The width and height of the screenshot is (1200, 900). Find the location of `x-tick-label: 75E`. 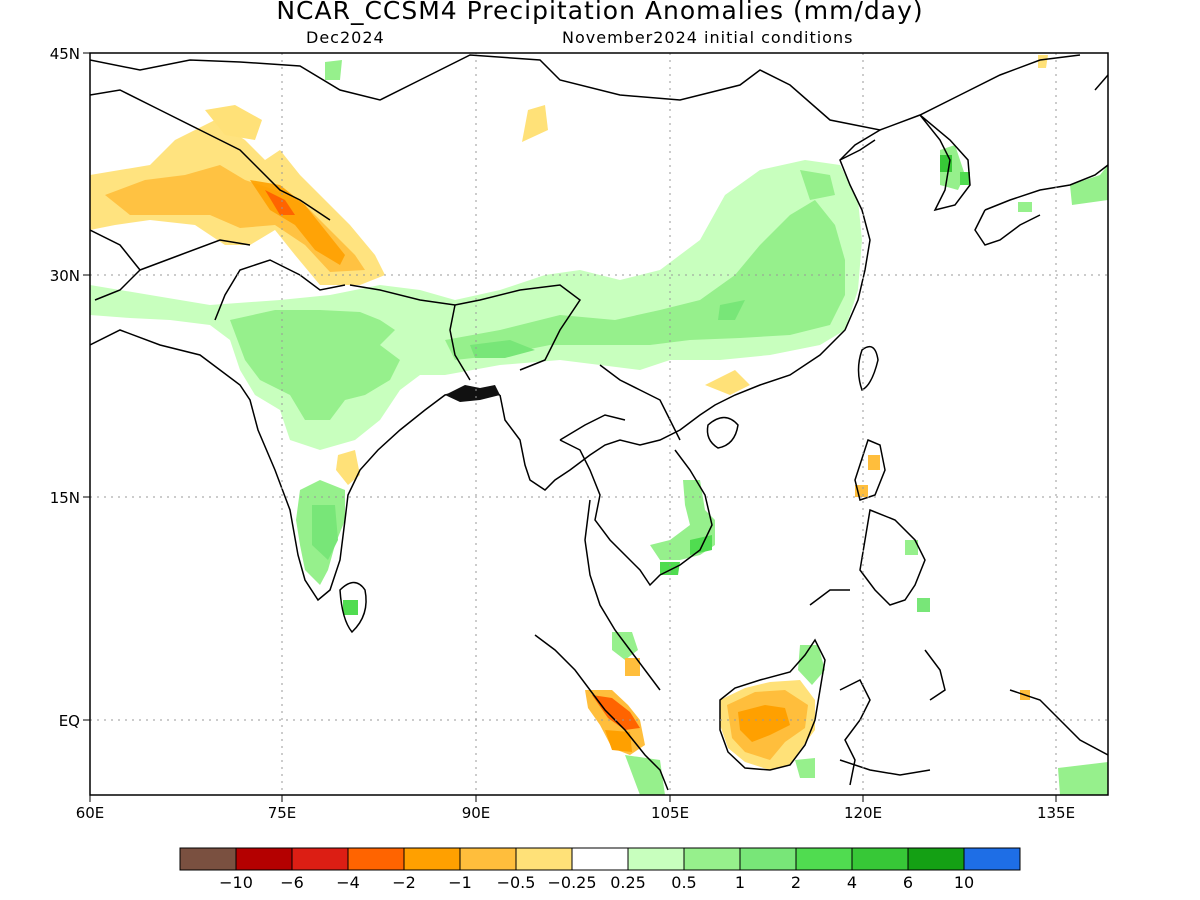

x-tick-label: 75E is located at coordinates (282, 813).